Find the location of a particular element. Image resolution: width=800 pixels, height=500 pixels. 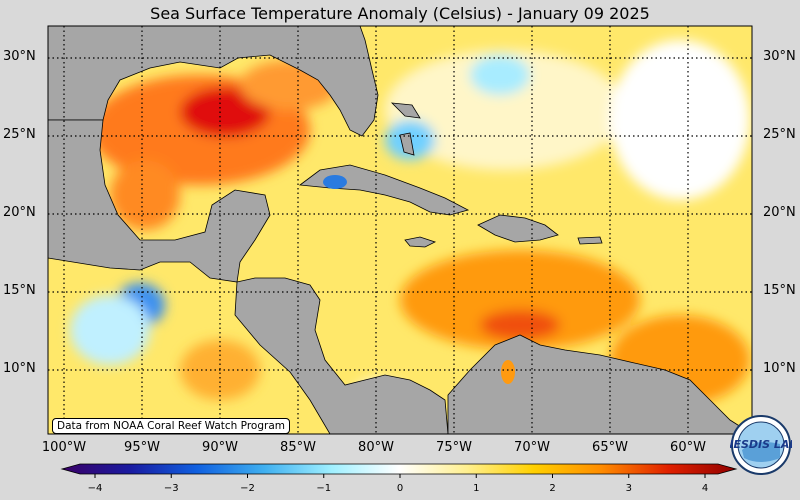

nesdis-lab-logo: NESDIS LAB is located at coordinates (761, 445).